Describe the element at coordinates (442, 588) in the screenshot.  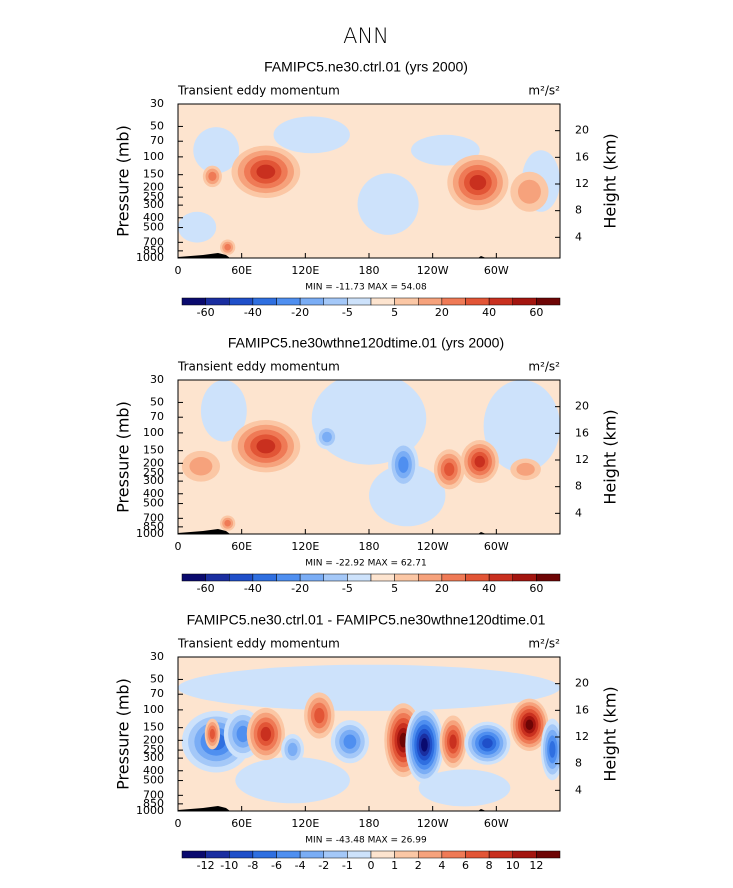
I see `colorbar-label: 20` at that location.